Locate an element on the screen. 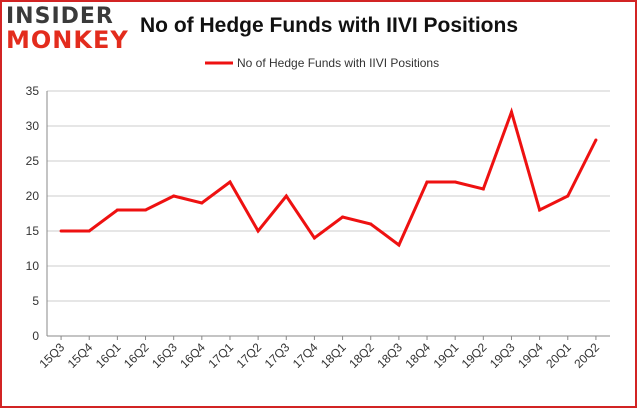 The image size is (637, 408). x-tick-label: 15Q4 is located at coordinates (80, 355).